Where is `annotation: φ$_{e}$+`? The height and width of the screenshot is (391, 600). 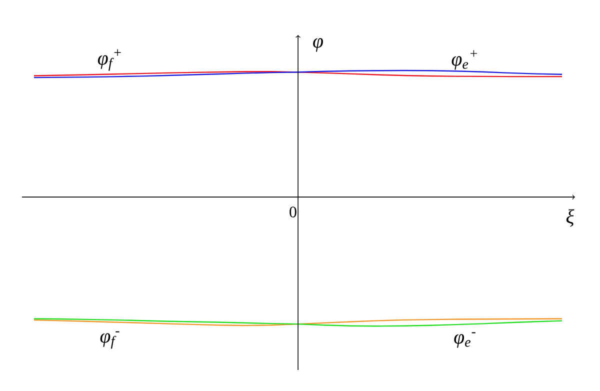 annotation: φ$_{e}$+ is located at coordinates (464, 60).